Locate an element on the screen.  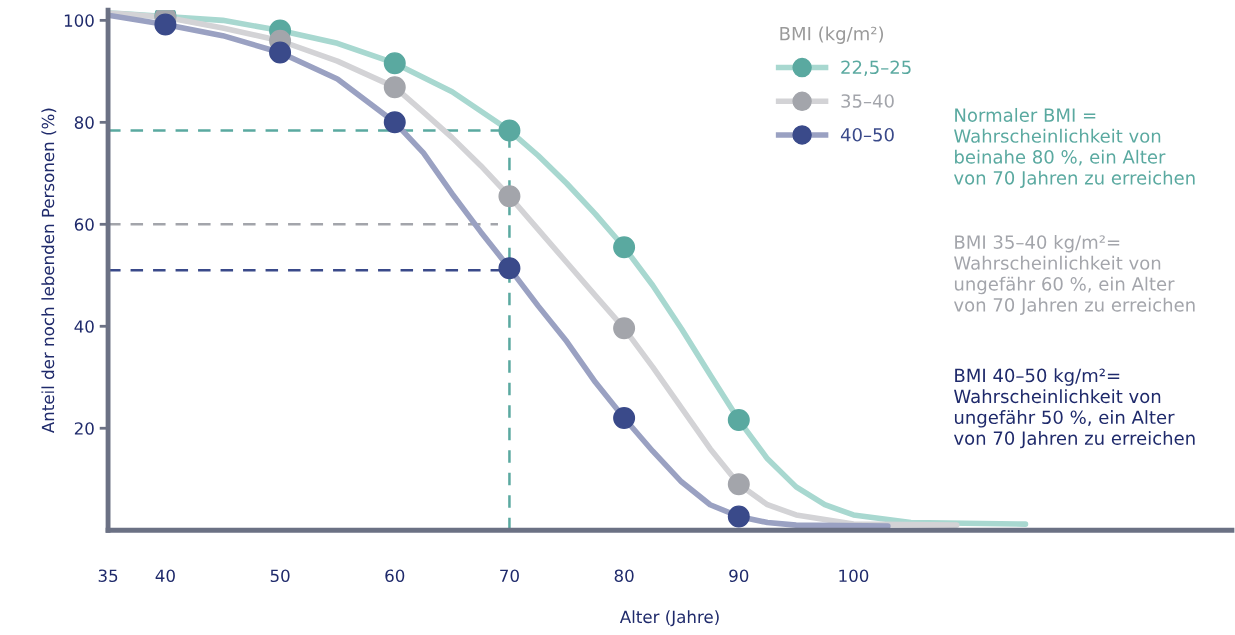
x-tick-label: 80 is located at coordinates (624, 576).